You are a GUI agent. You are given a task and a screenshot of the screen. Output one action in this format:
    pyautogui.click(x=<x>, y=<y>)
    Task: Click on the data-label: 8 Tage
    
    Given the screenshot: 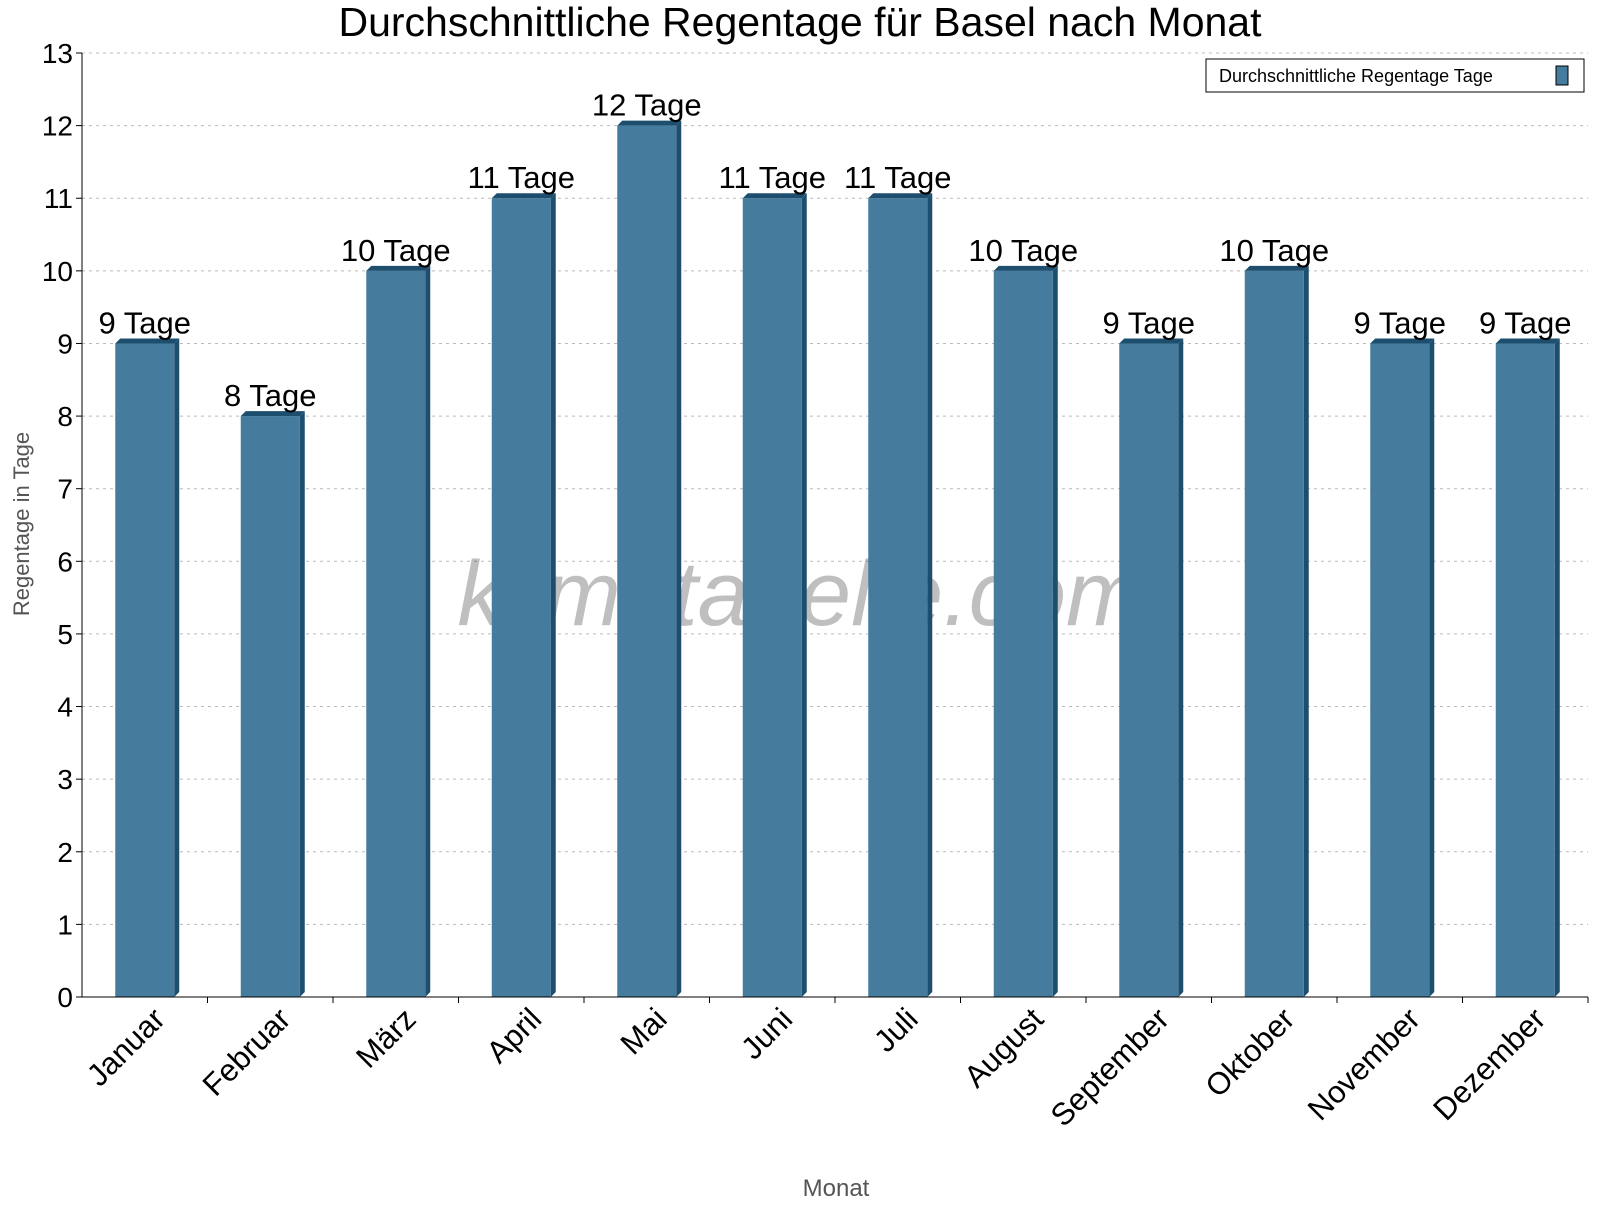 What is the action you would take?
    pyautogui.click(x=270, y=395)
    